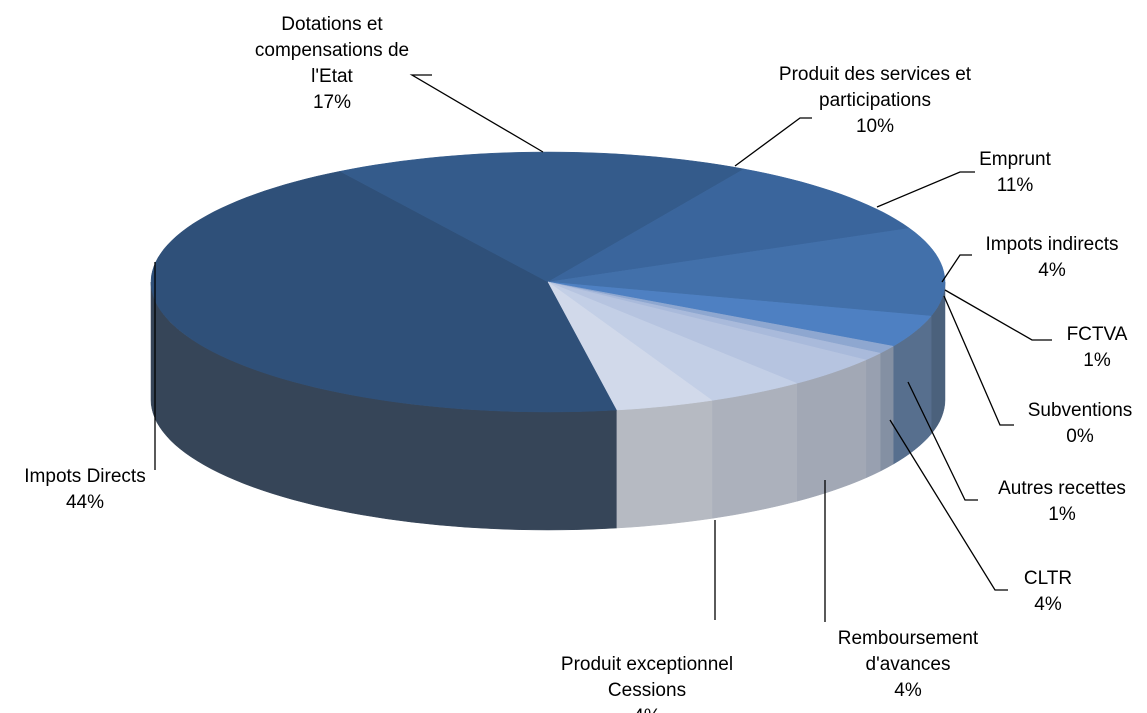  I want to click on value-label: 17%, so click(332, 102).